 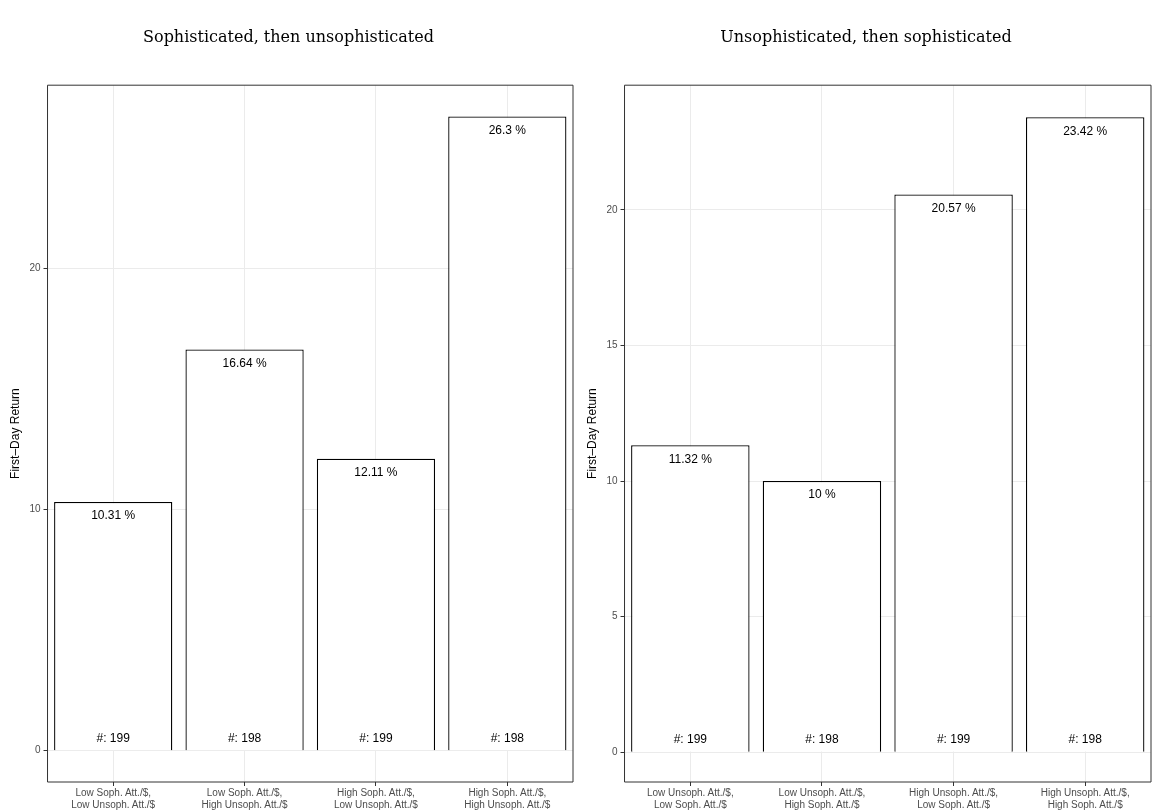 What do you see at coordinates (376, 798) in the screenshot?
I see `x-tick-label: High Soph. Att./$, Low Unsoph. Att./$` at bounding box center [376, 798].